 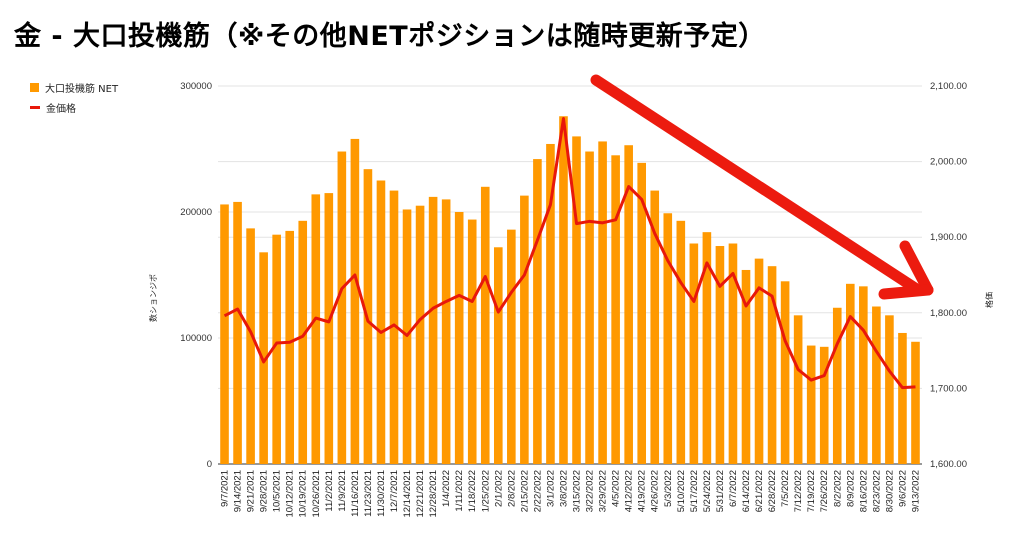 What do you see at coordinates (225, 488) in the screenshot?
I see `x-tick: 9/7/2021` at bounding box center [225, 488].